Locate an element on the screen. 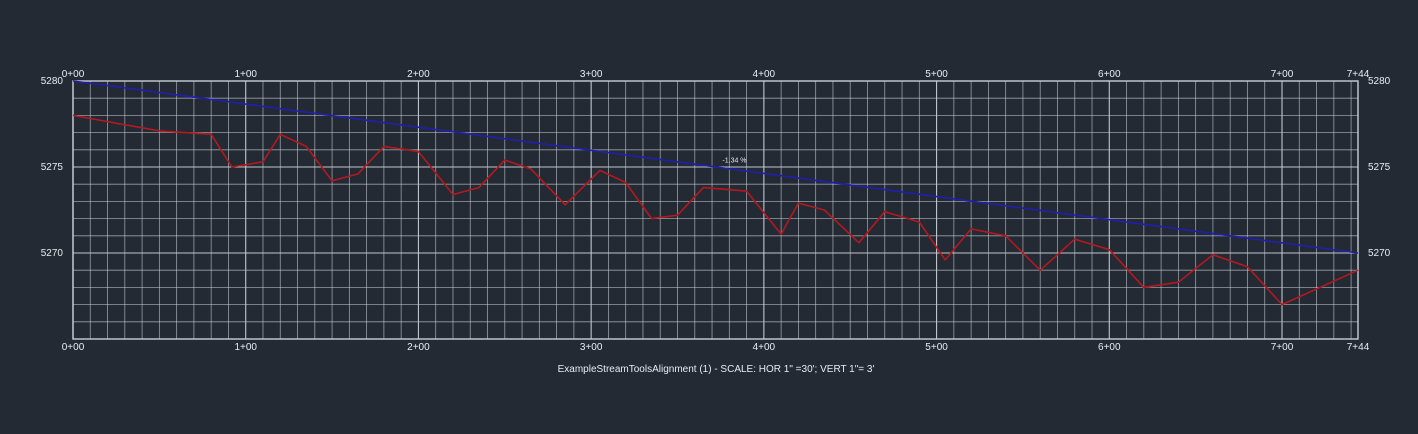  x-tick-label-bottom: 0+00 is located at coordinates (73, 347).